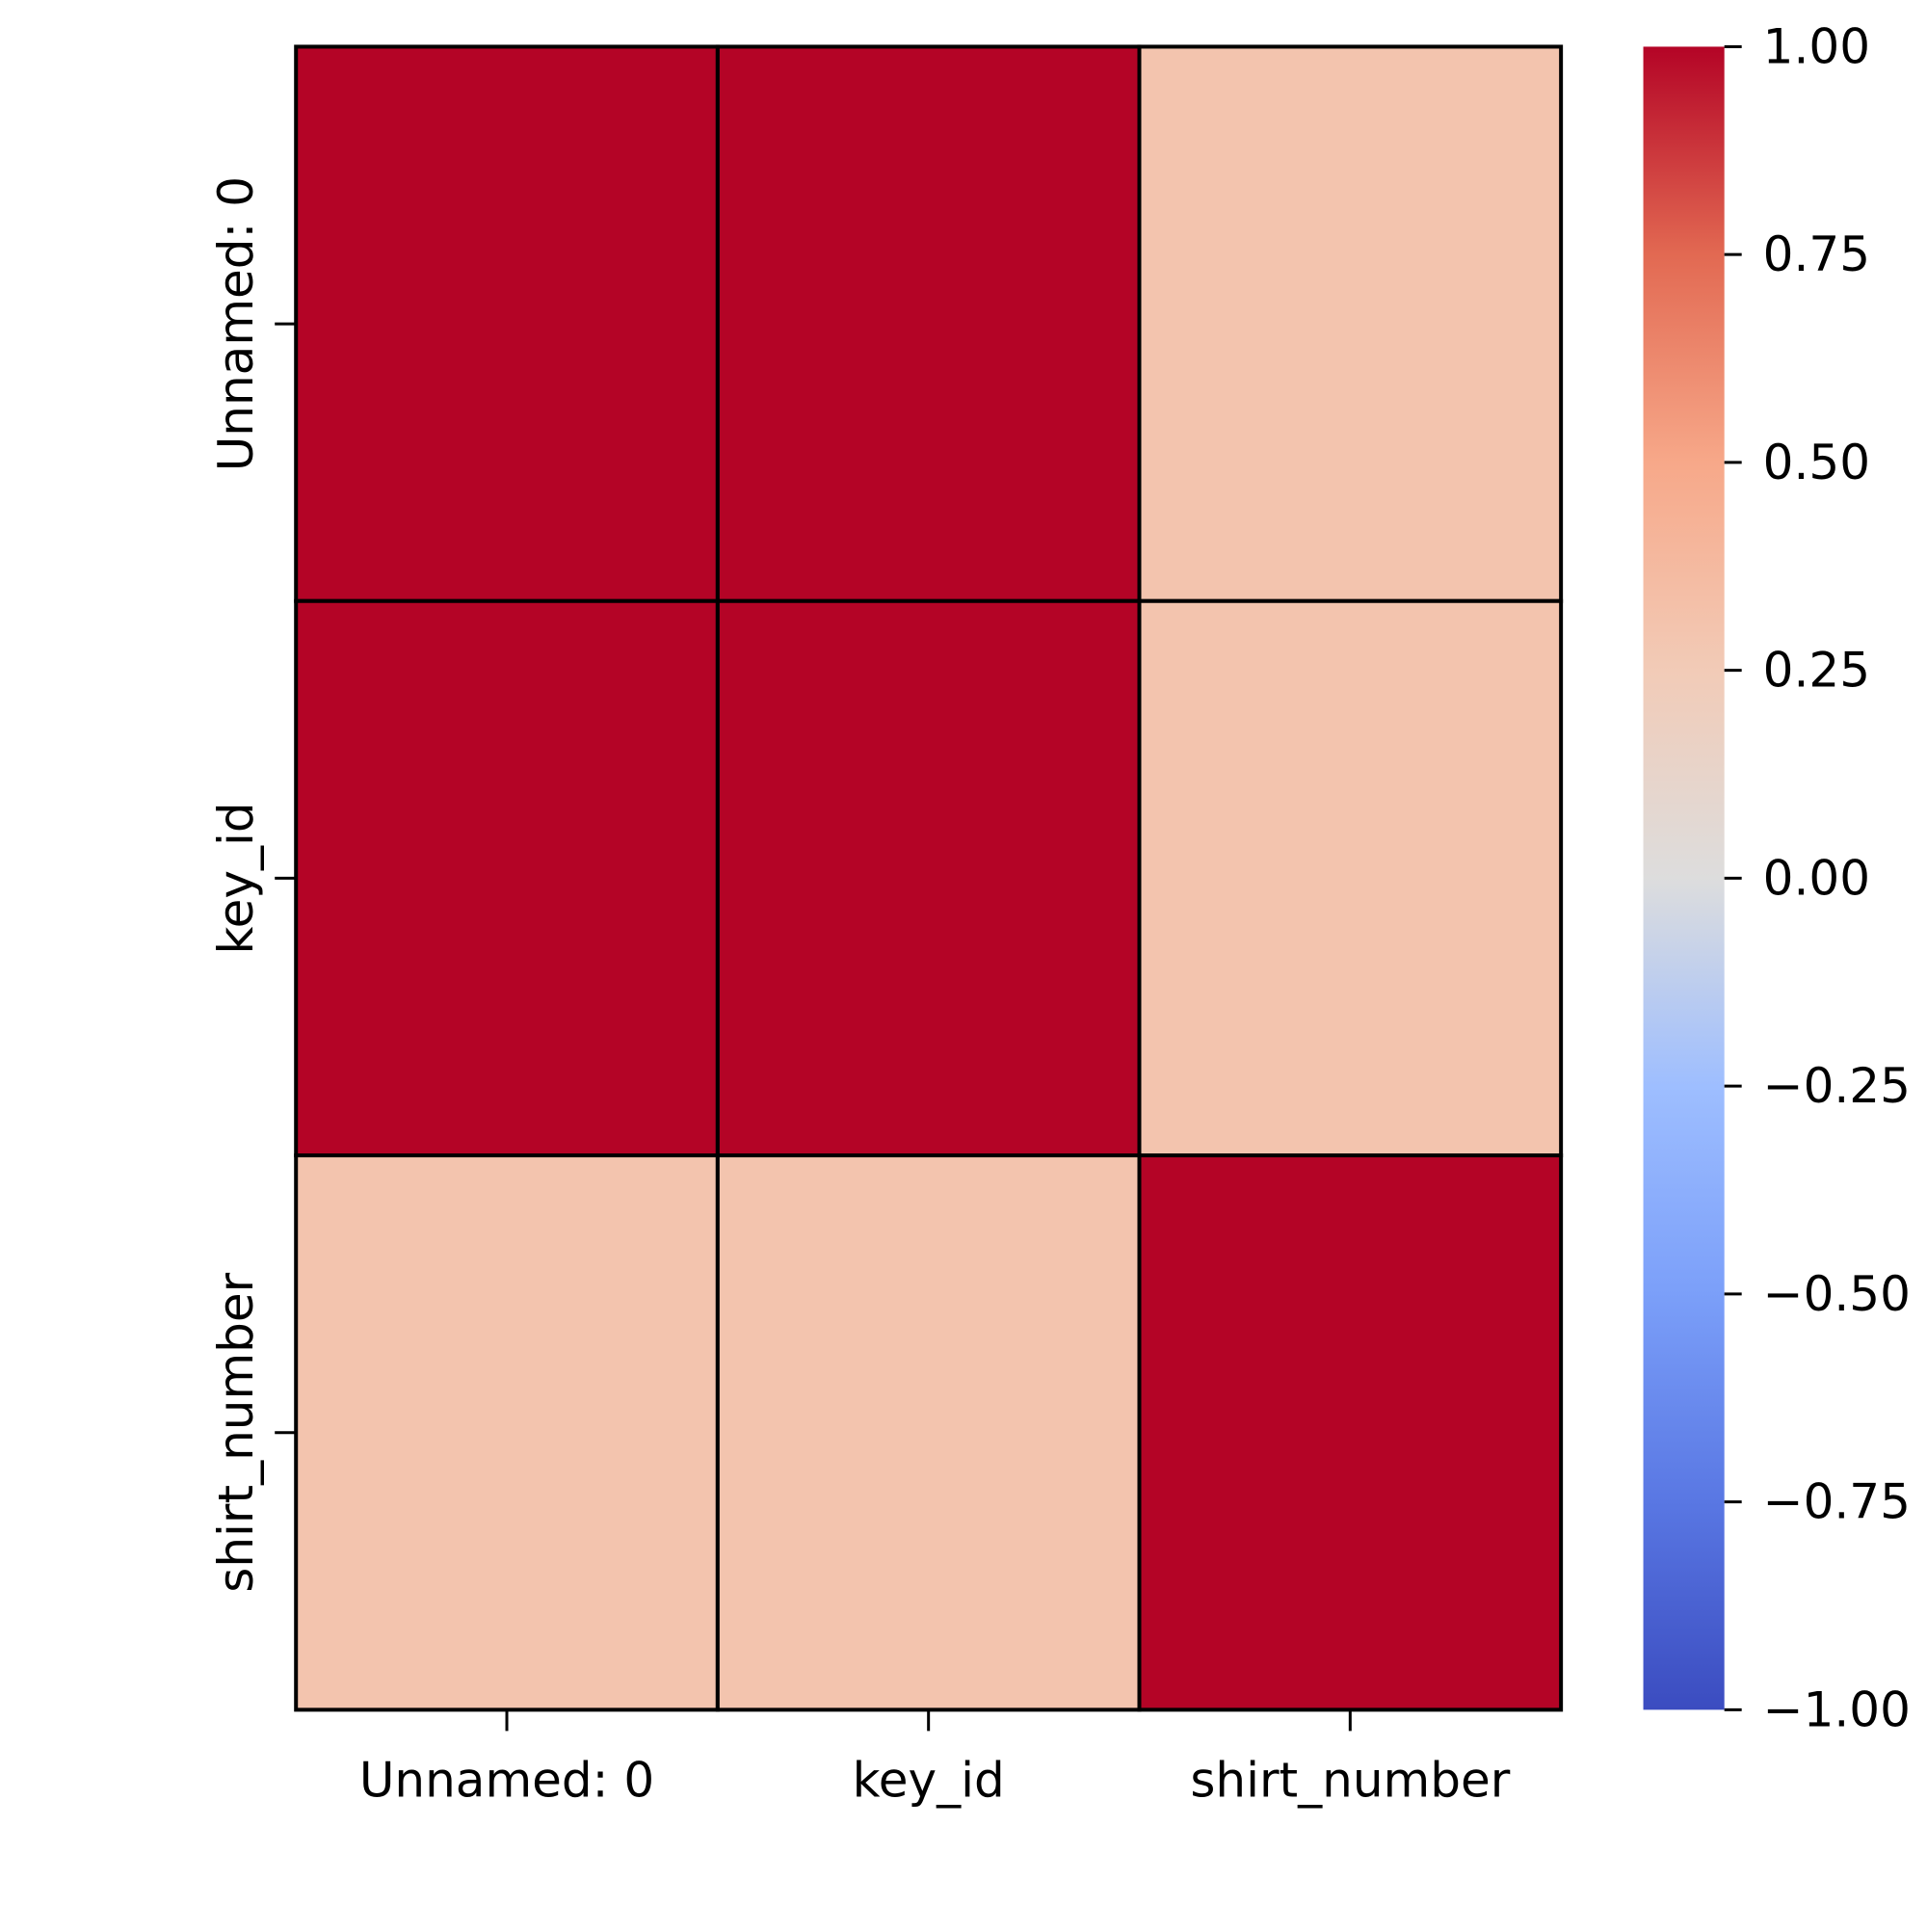 The width and height of the screenshot is (1927, 1932). Describe the element at coordinates (1816, 254) in the screenshot. I see `colorbar-tick-label-1: 0.75` at that location.